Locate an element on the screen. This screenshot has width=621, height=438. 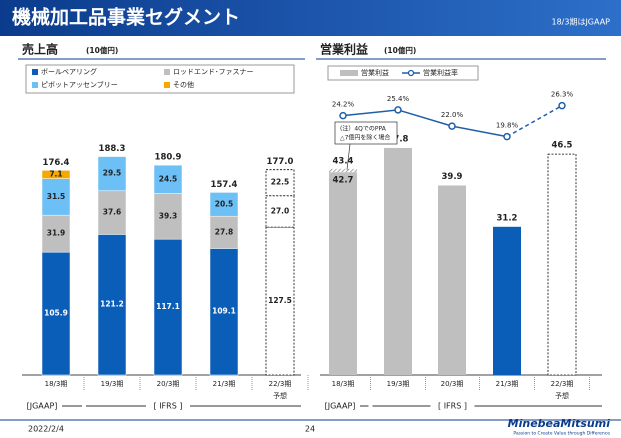
bar-label: 7.1 is located at coordinates (55, 173).